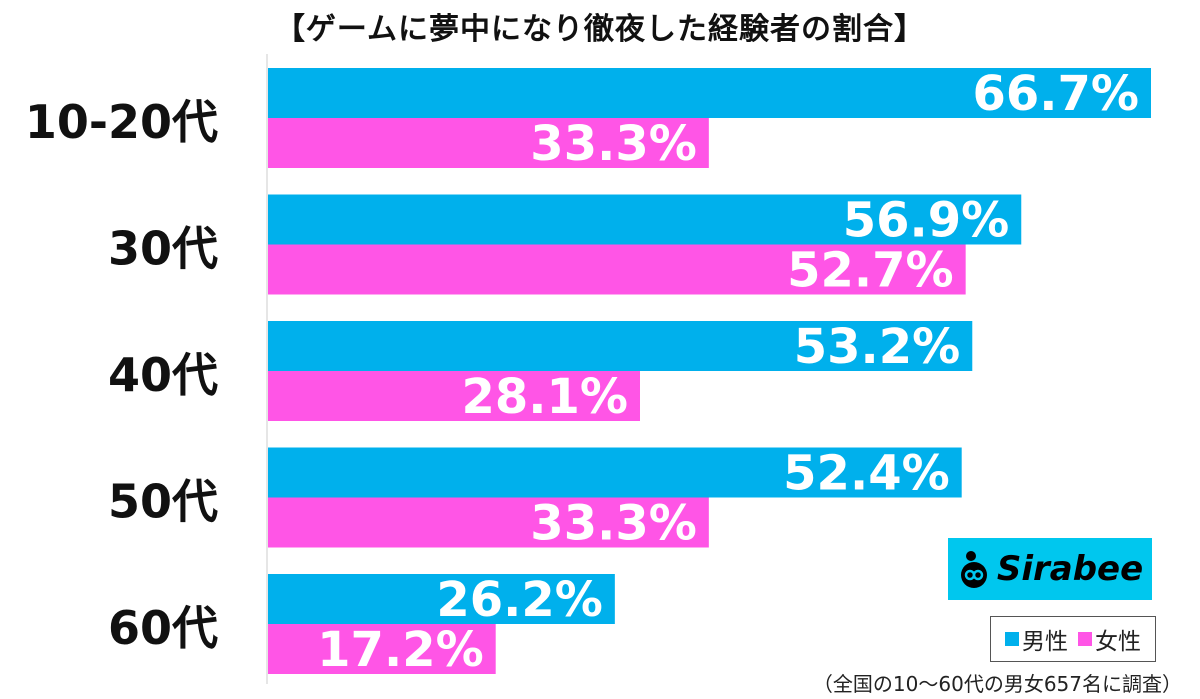  I want to click on footnote: （全国の10〜60代の男女657名に調査）, so click(997, 684).